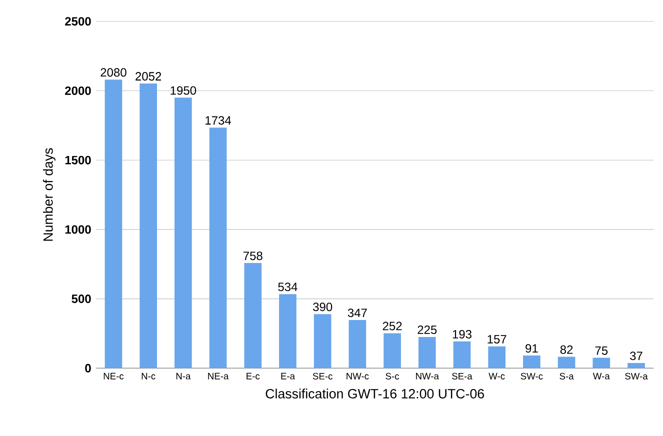  Describe the element at coordinates (601, 350) in the screenshot. I see `data-label: 75` at that location.